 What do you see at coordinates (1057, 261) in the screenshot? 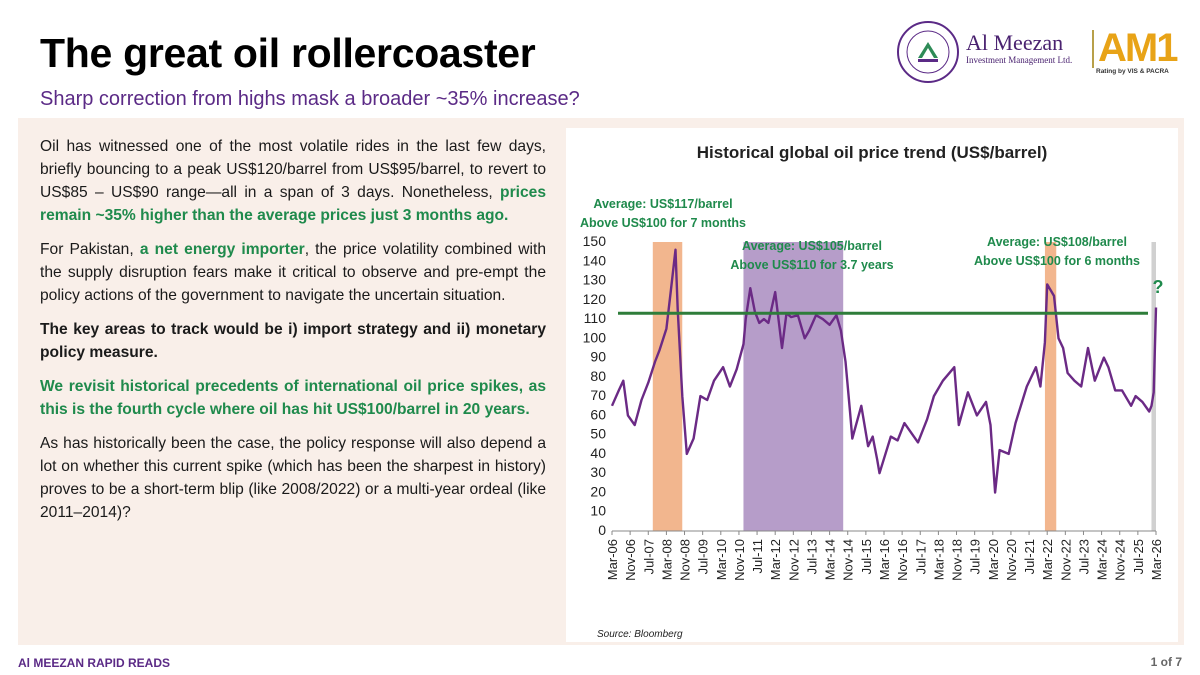
I see `annotation-2022-line-2: Above US$100 for 6 months` at bounding box center [1057, 261].